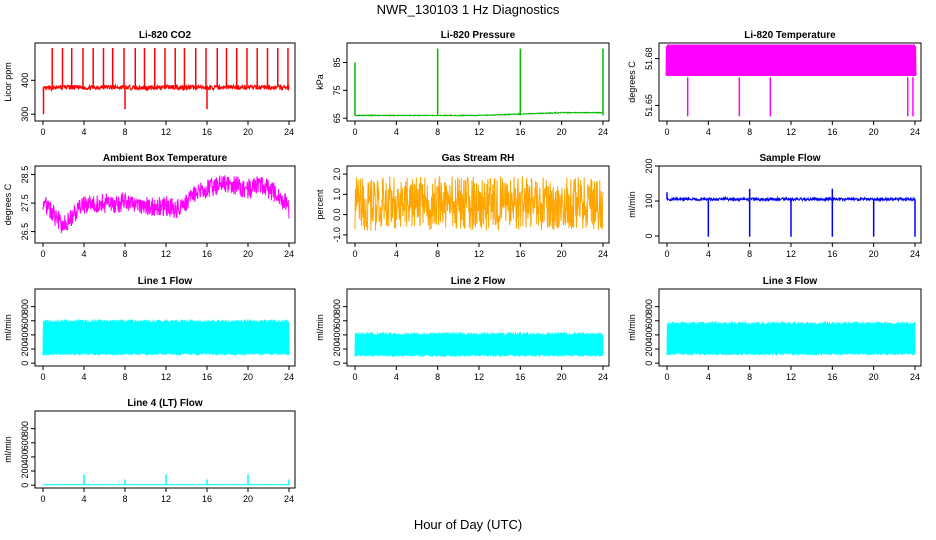 This screenshot has width=936, height=540. Describe the element at coordinates (165, 403) in the screenshot. I see `chart-title: Line 4 (LT) Flow` at that location.